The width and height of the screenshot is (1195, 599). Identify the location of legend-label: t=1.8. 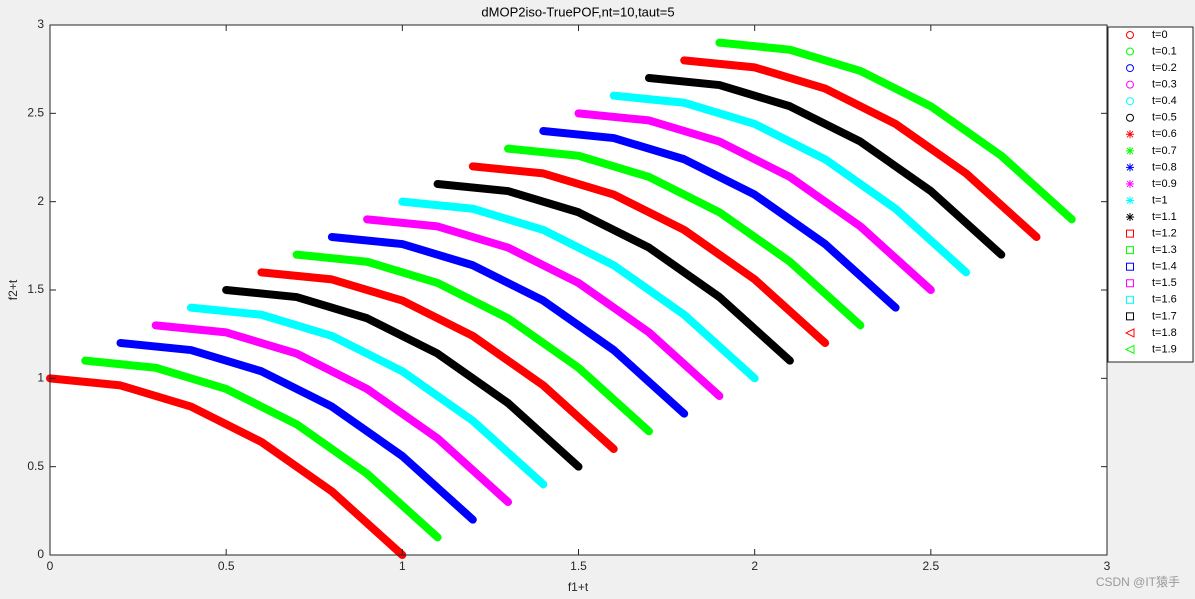
(1164, 333).